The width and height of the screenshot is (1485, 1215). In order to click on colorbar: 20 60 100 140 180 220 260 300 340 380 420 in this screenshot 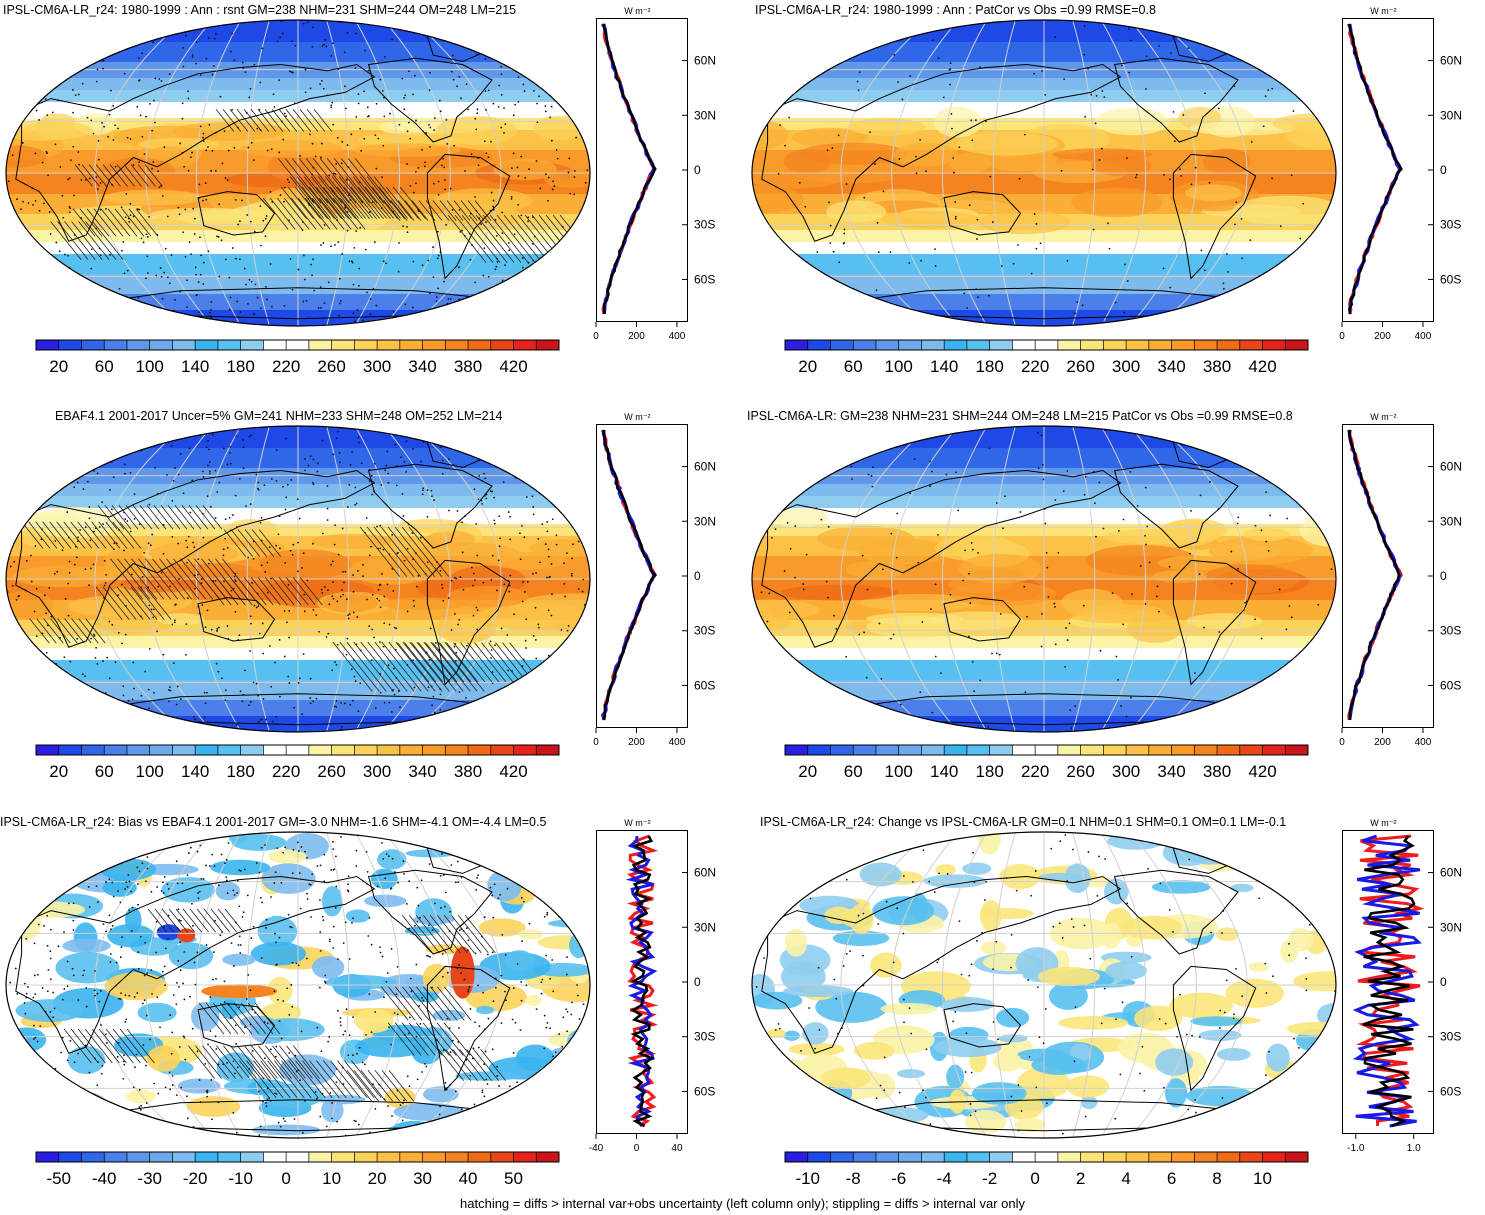, I will do `click(297, 762)`.